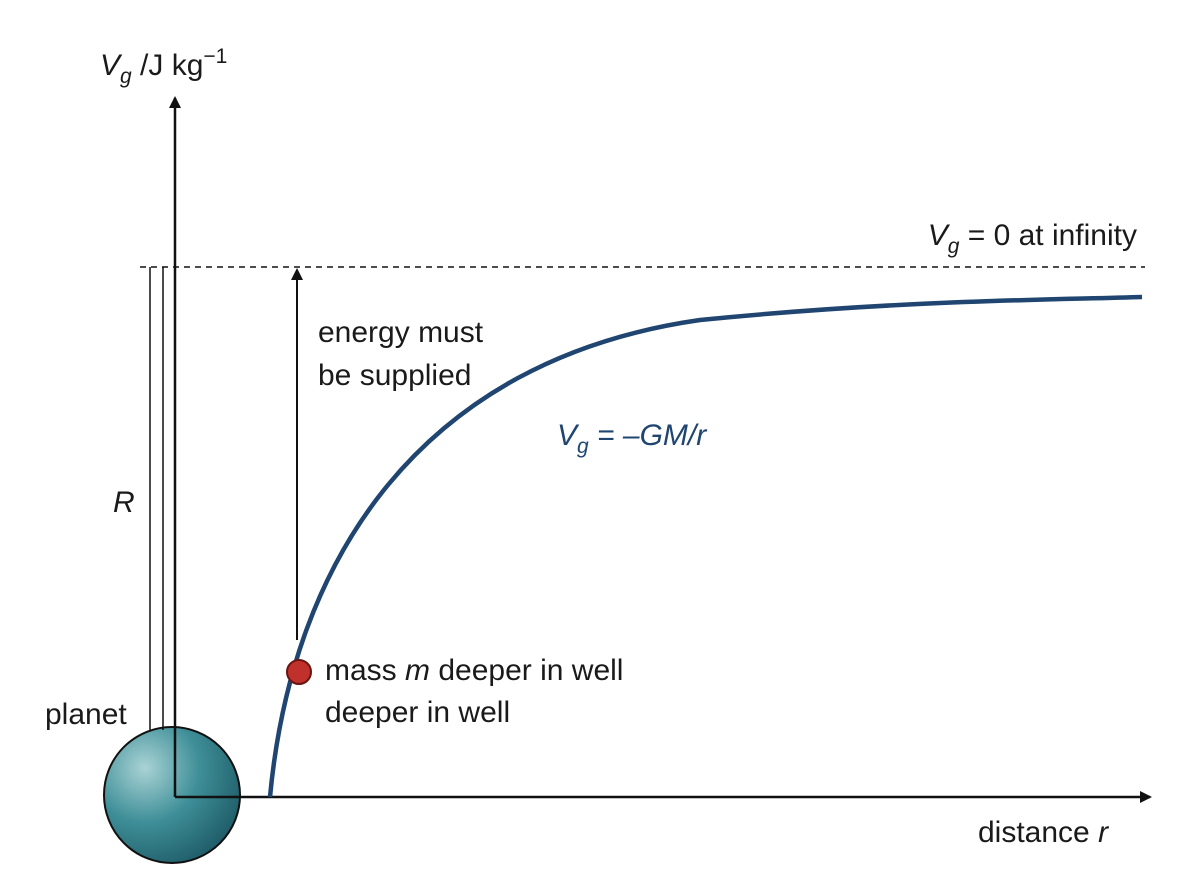  Describe the element at coordinates (417, 670) in the screenshot. I see `symbol: m` at that location.